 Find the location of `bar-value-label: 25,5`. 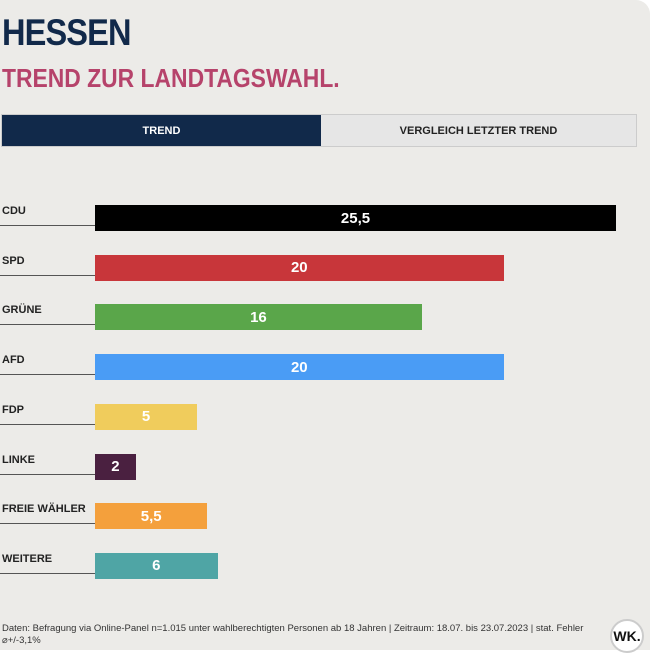

bar-value-label: 25,5 is located at coordinates (355, 218).